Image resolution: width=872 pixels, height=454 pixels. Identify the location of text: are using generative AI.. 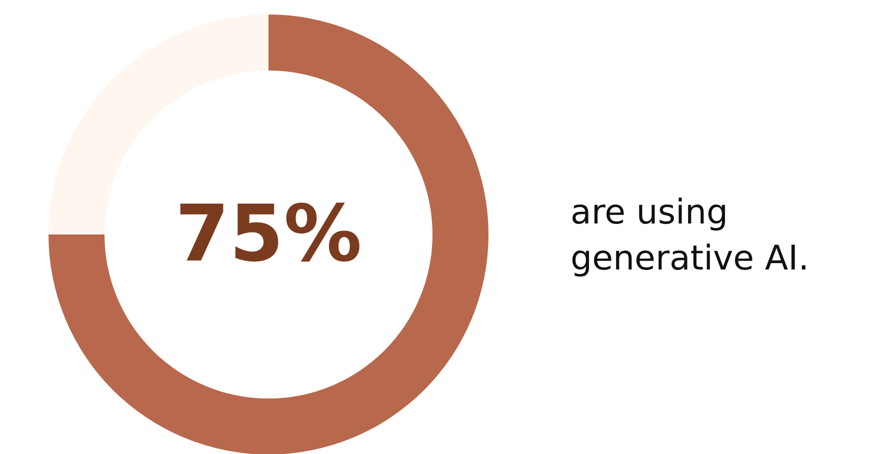
(689, 235).